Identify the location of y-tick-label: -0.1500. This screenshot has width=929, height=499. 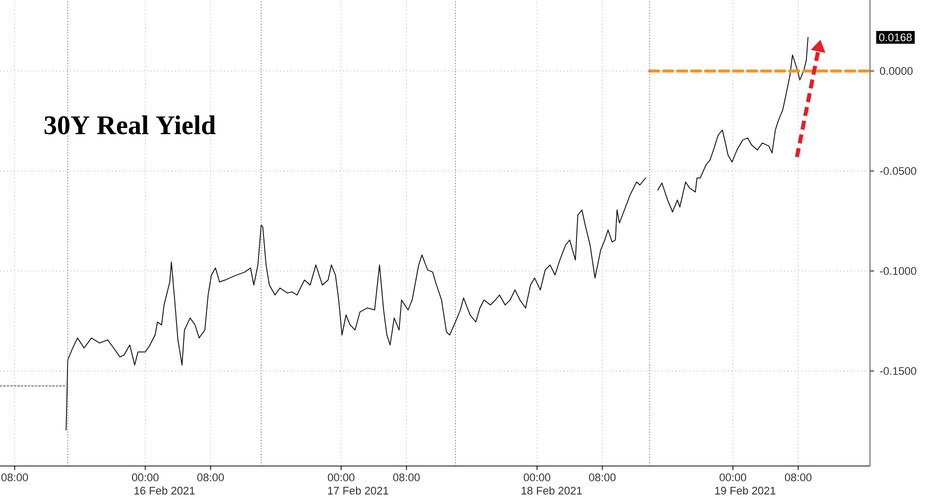
(898, 371).